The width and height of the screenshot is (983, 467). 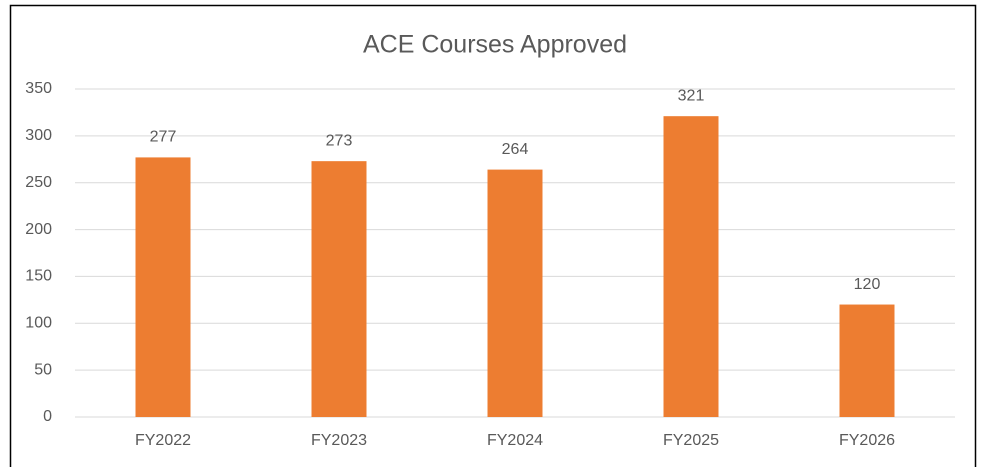 What do you see at coordinates (43, 369) in the screenshot?
I see `y-tick-label: 50` at bounding box center [43, 369].